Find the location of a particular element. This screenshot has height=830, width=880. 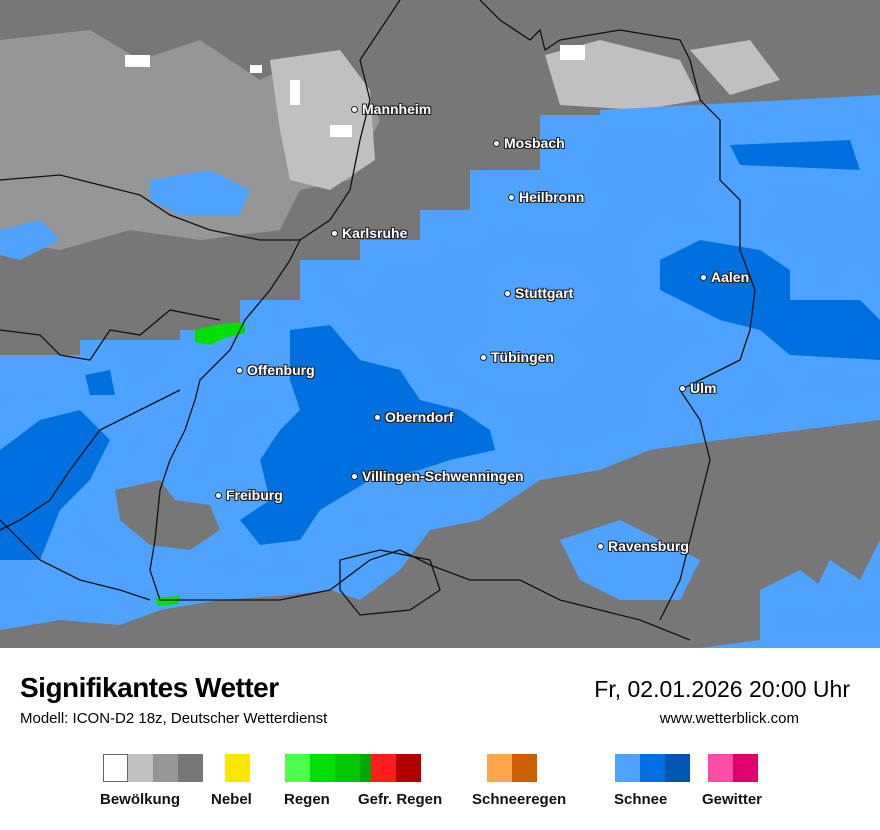

legend-swatch-schnee is located at coordinates (652, 768).